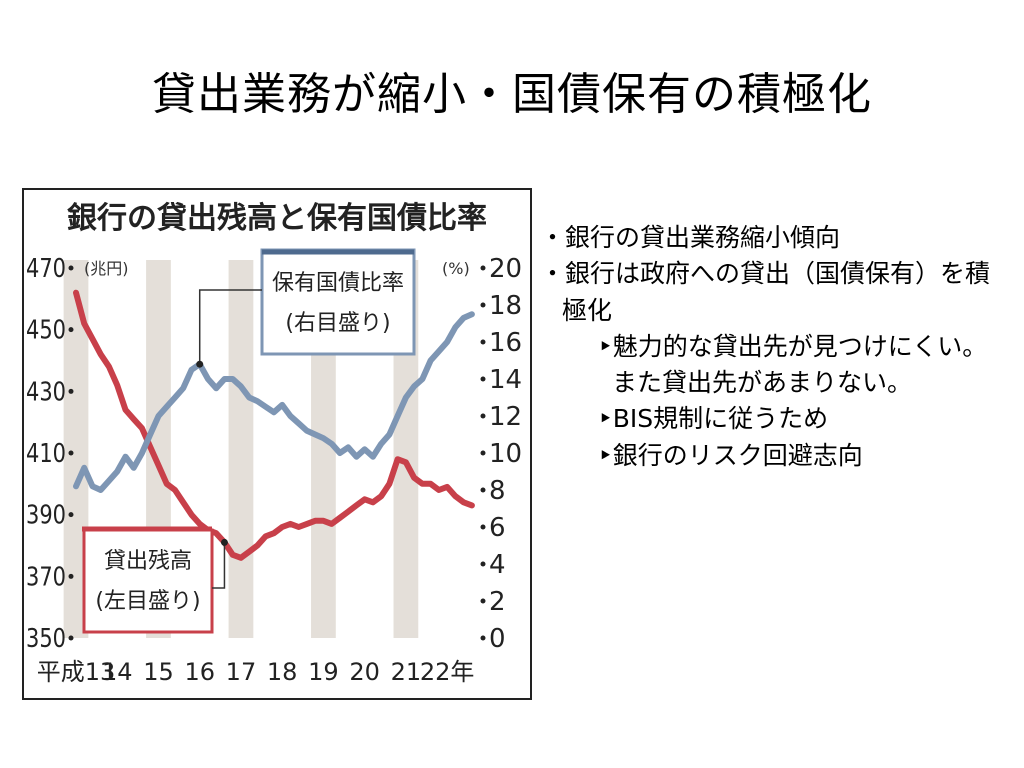  What do you see at coordinates (46, 331) in the screenshot?
I see `left-tick-label: 450` at bounding box center [46, 331].